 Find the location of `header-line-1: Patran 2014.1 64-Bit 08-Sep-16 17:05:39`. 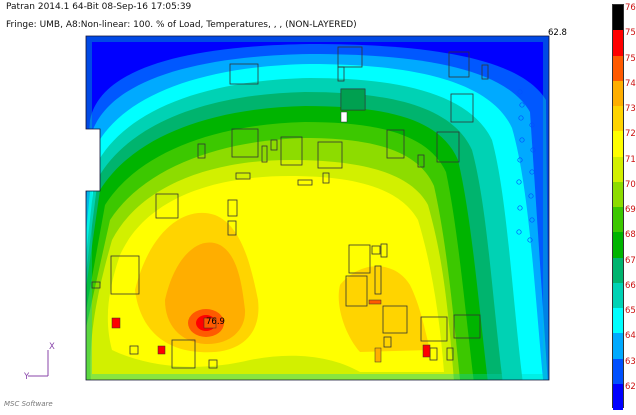

header-line-1: Patran 2014.1 64-Bit 08-Sep-16 17:05:39 is located at coordinates (99, 7).